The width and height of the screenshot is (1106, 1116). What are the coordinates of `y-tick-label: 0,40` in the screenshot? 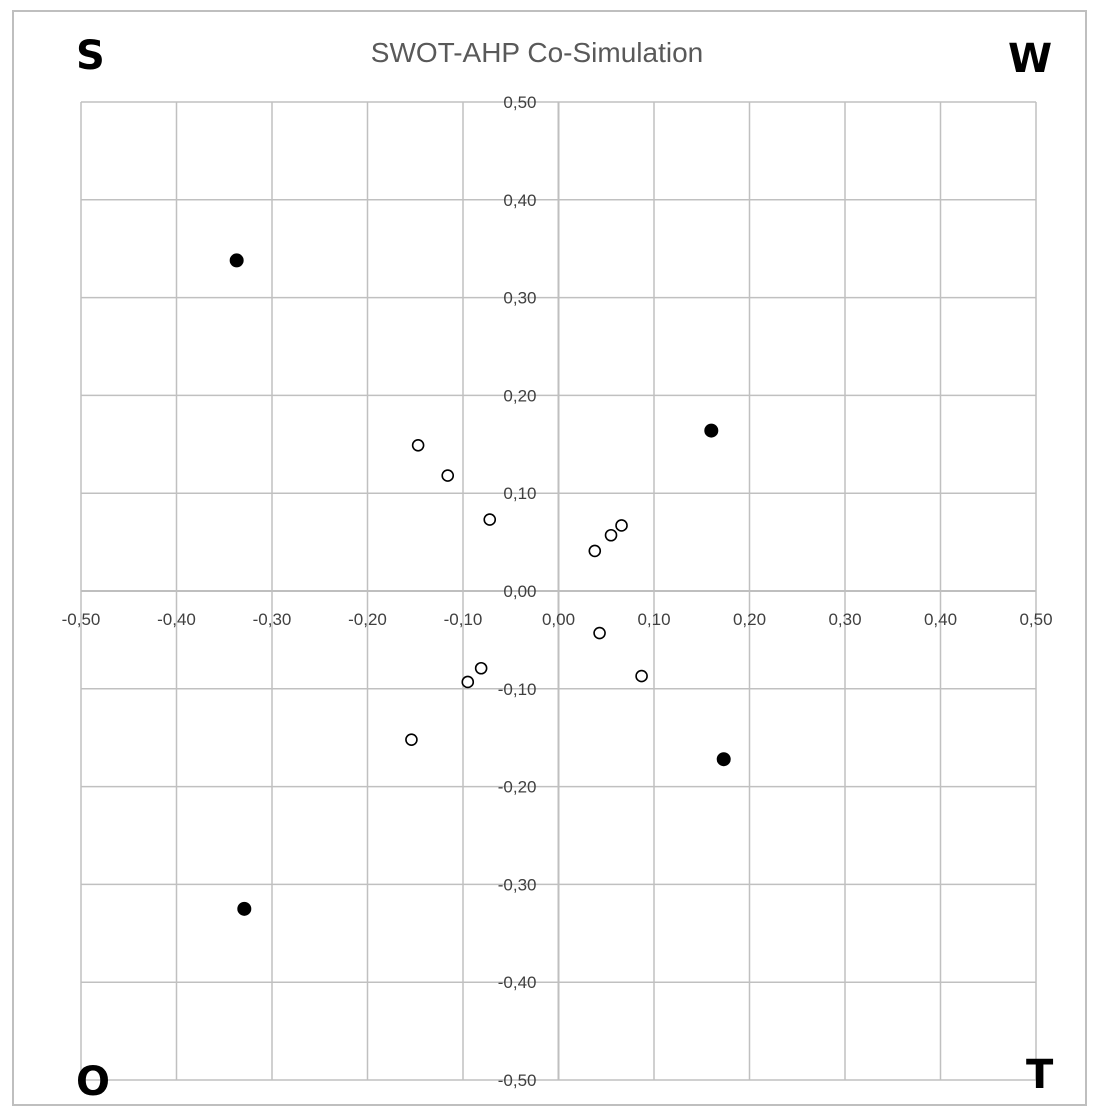 It's located at (519, 200).